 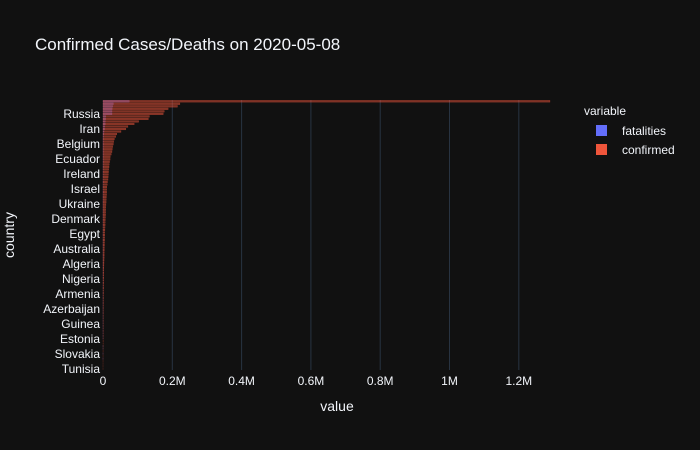 What do you see at coordinates (84, 234) in the screenshot?
I see `y-tick-label: Egypt` at bounding box center [84, 234].